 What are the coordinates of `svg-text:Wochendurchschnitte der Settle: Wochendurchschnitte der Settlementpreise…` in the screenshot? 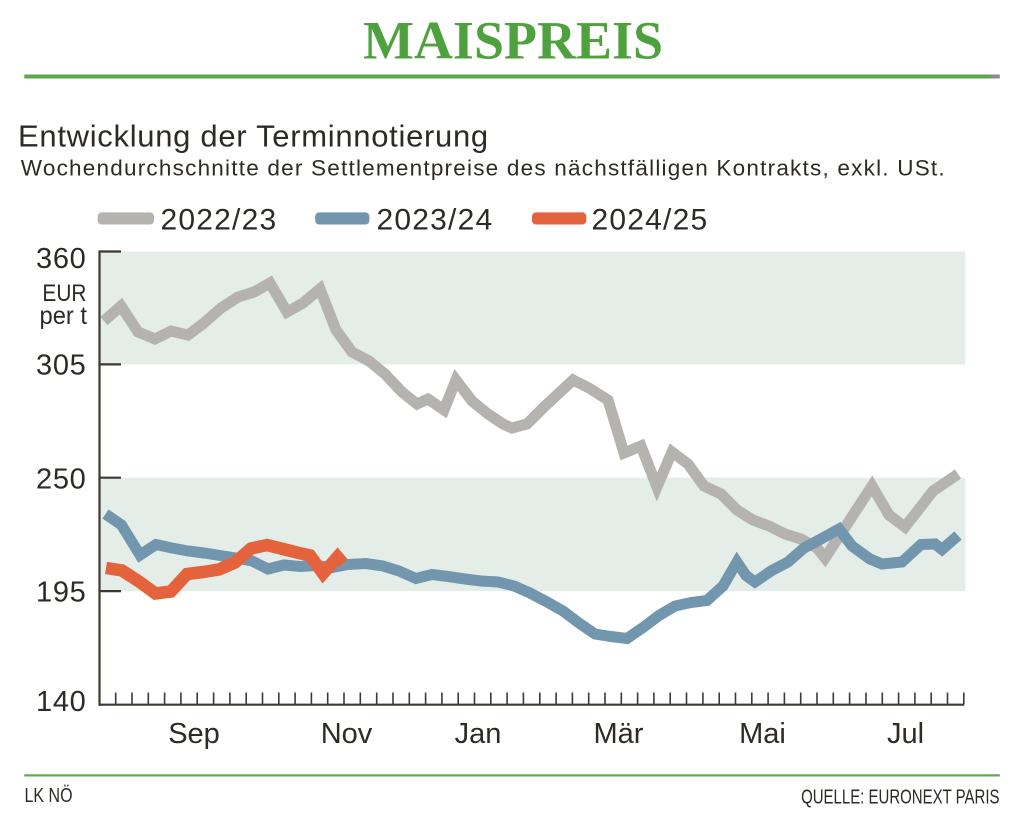 It's located at (483, 168).